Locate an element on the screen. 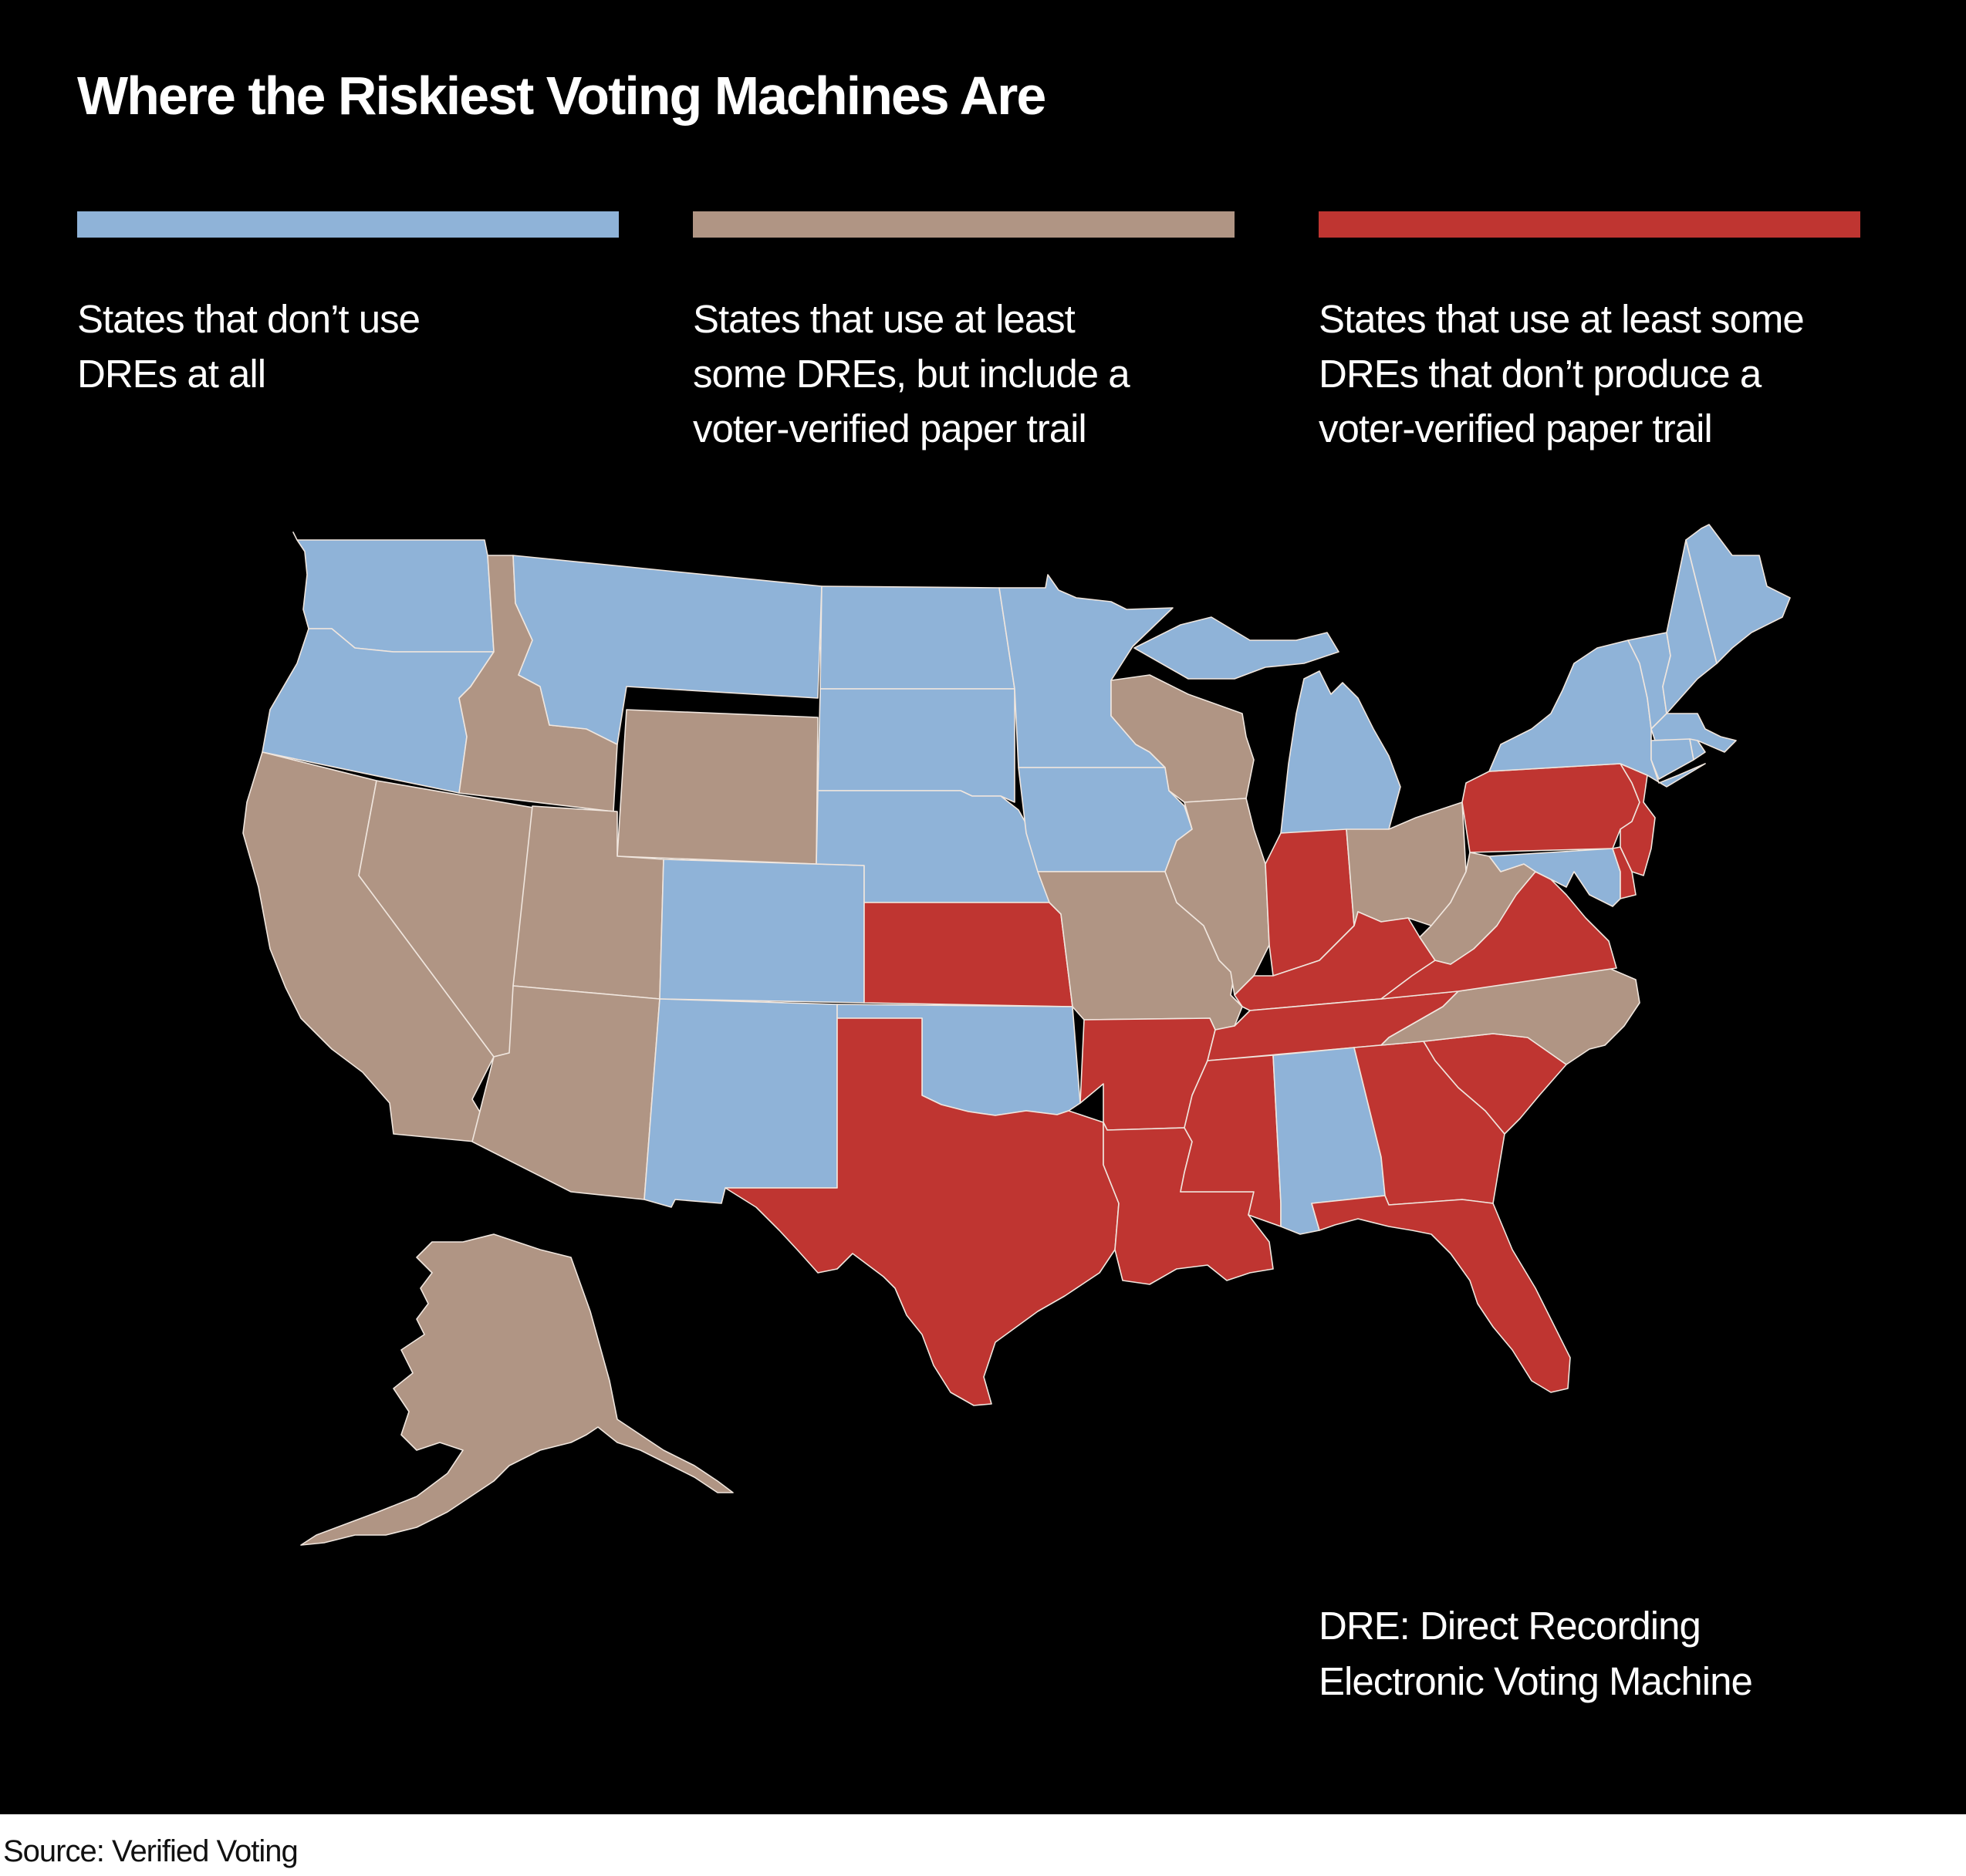 The image size is (1966, 1876). legend-item-no-dre: States that don’t use DREs at all is located at coordinates (348, 306).